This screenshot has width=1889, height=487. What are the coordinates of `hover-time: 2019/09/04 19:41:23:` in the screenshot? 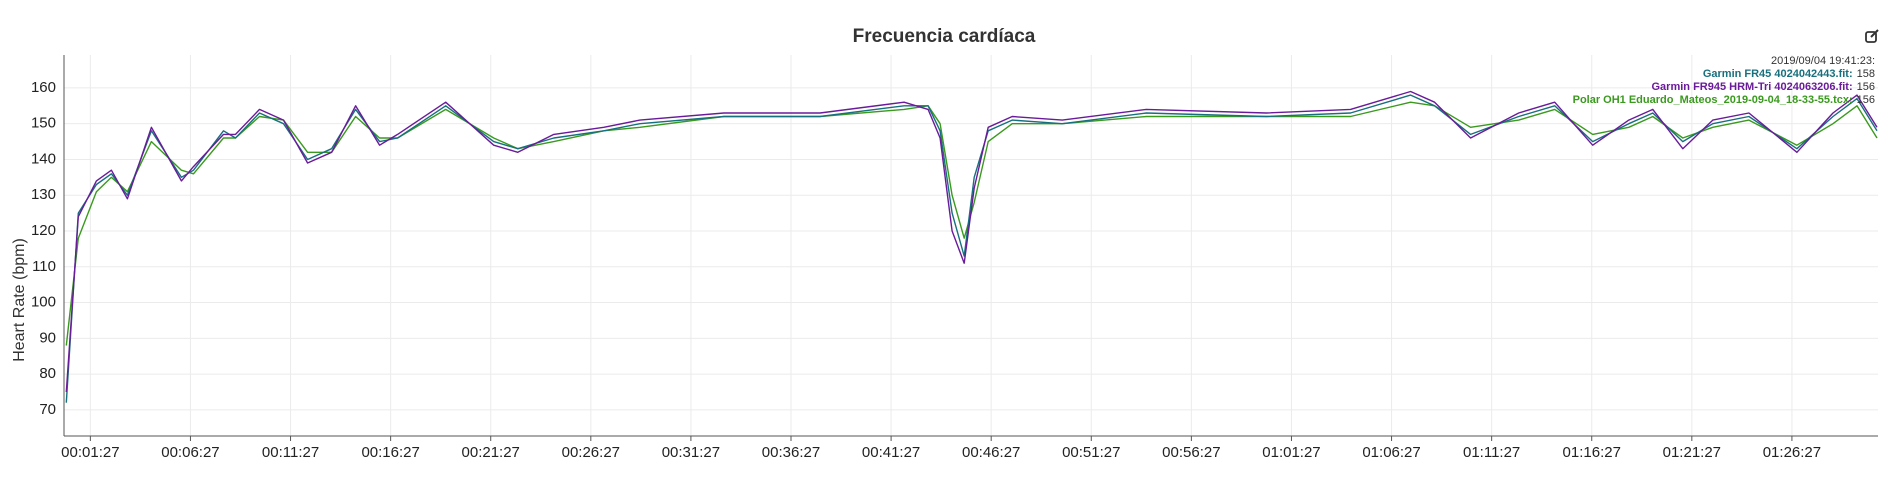 It's located at (1823, 61).